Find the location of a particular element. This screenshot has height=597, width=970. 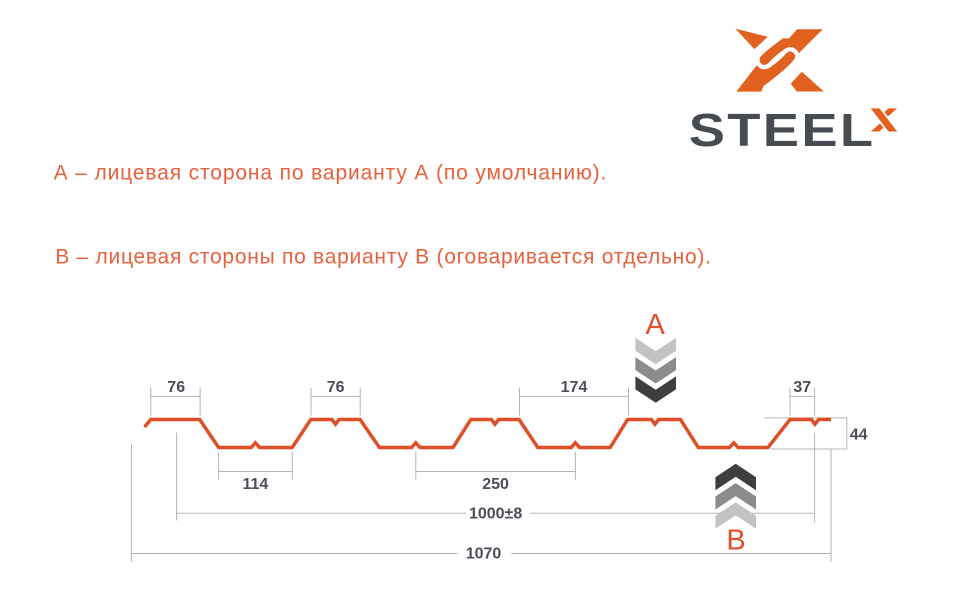

svg-text: В is located at coordinates (735, 541).